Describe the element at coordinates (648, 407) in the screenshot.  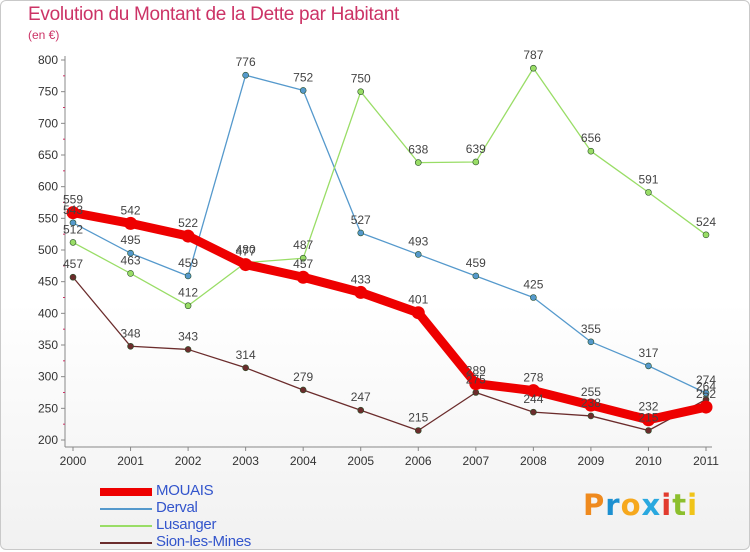
I see `data-label: 232` at that location.